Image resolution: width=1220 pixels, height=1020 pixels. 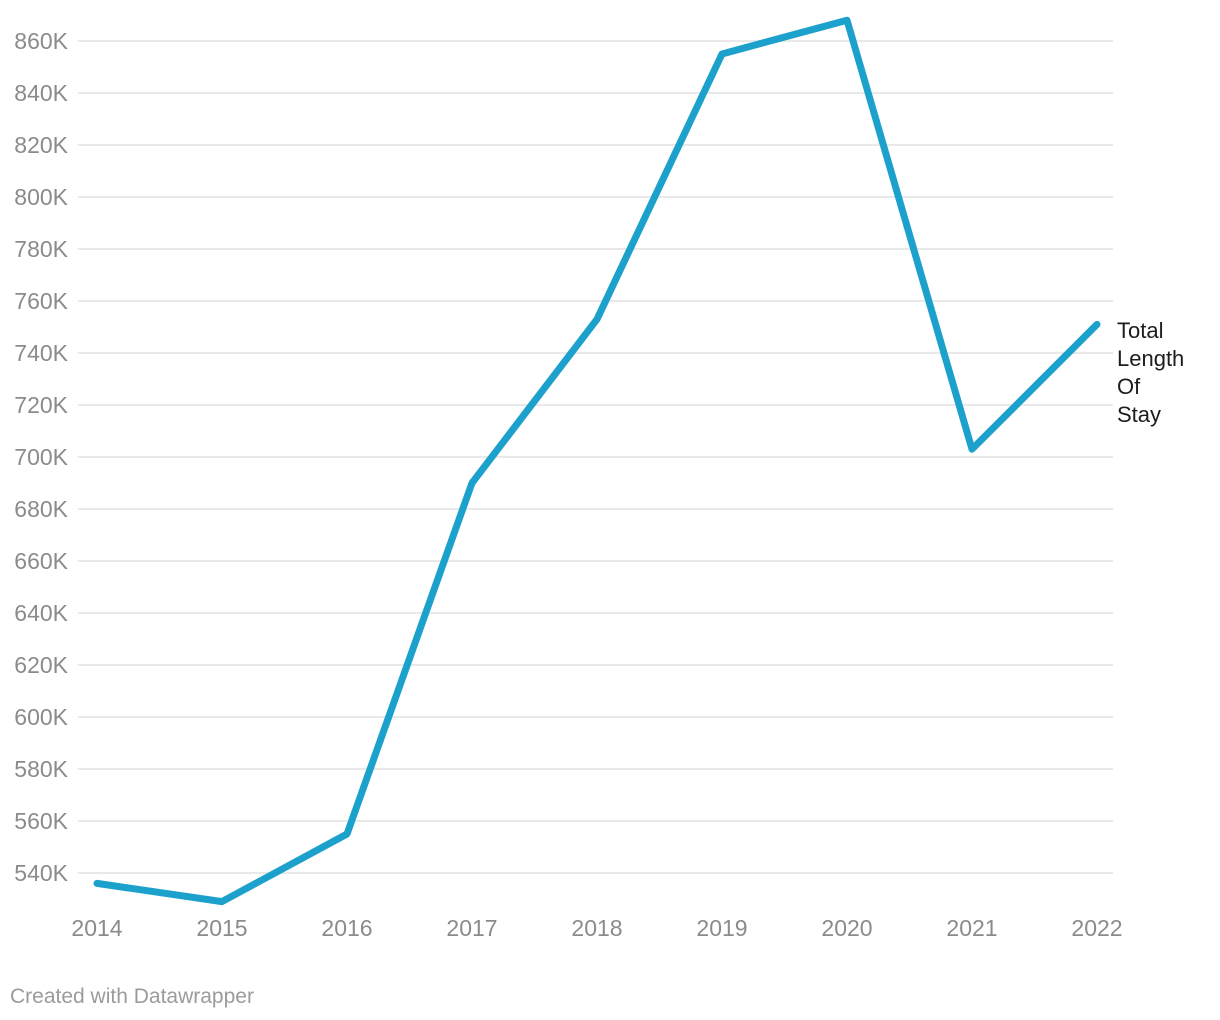 What do you see at coordinates (41, 197) in the screenshot?
I see `y-axis-tick-label: 800K` at bounding box center [41, 197].